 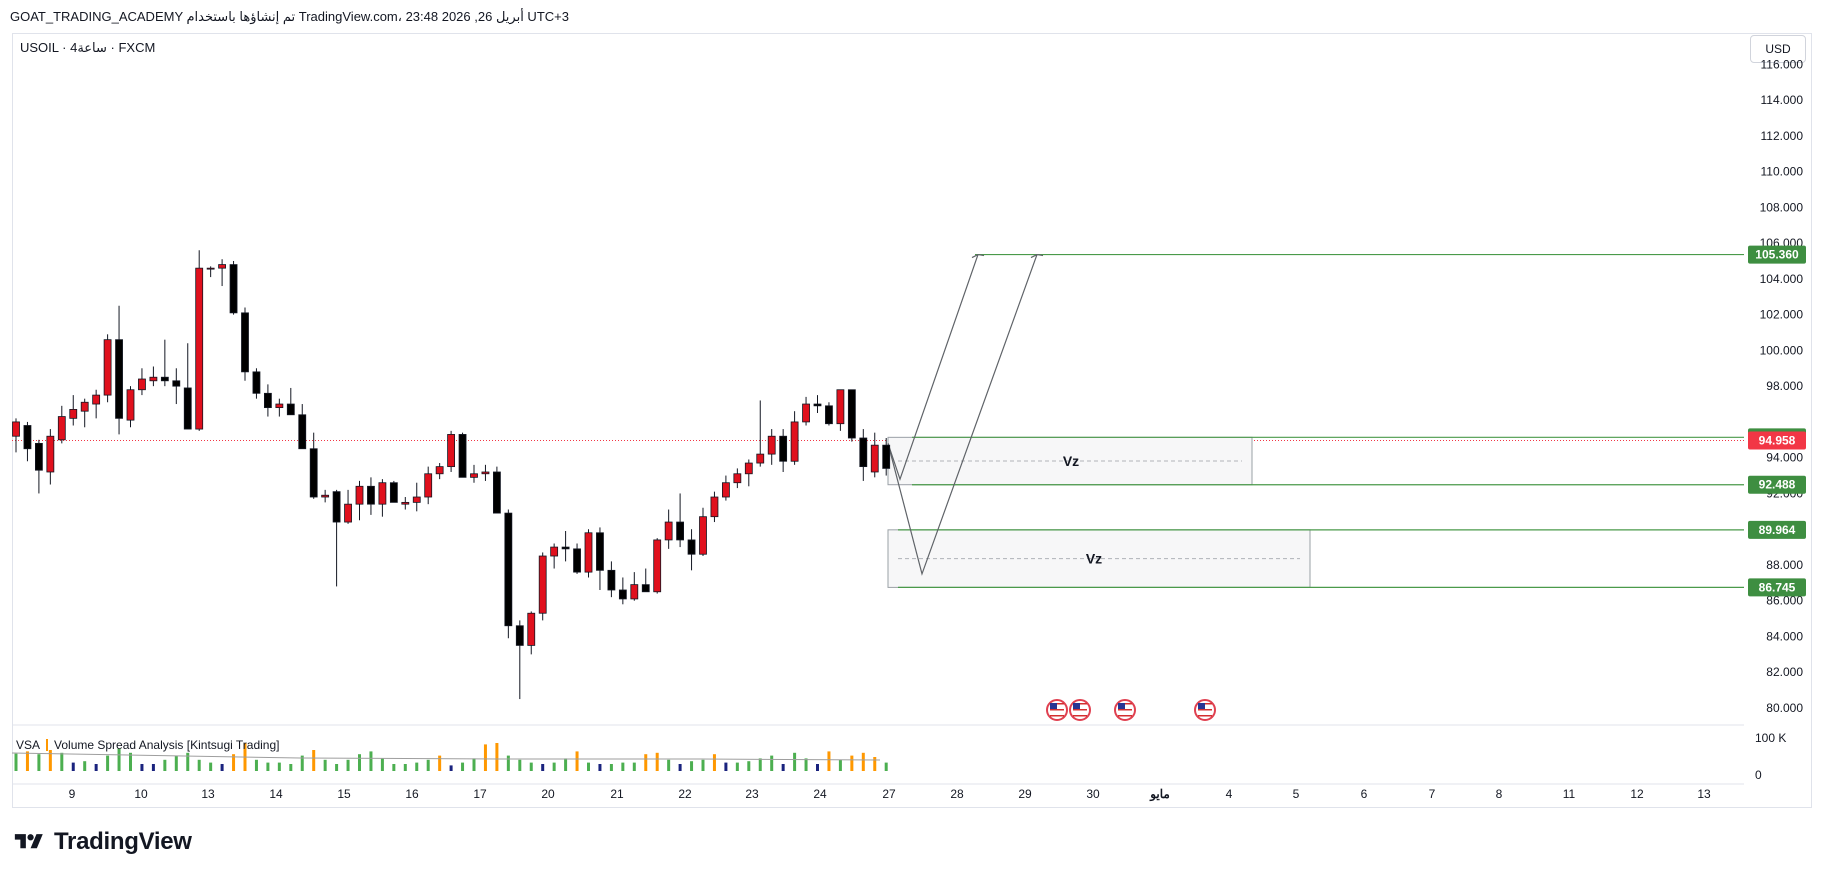 I want to click on tradingview-logo: TradingView, so click(x=102, y=842).